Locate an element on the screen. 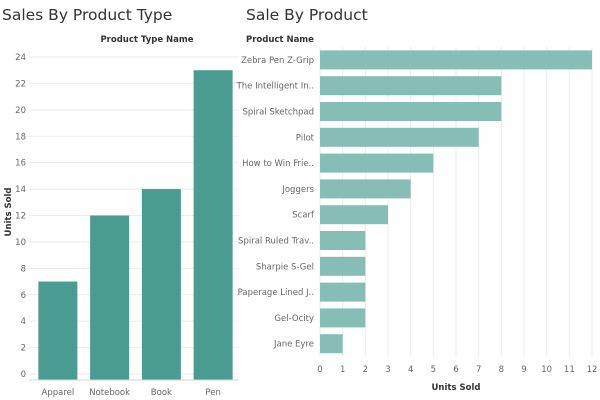 The width and height of the screenshot is (600, 400). left-bar-book is located at coordinates (161, 284).